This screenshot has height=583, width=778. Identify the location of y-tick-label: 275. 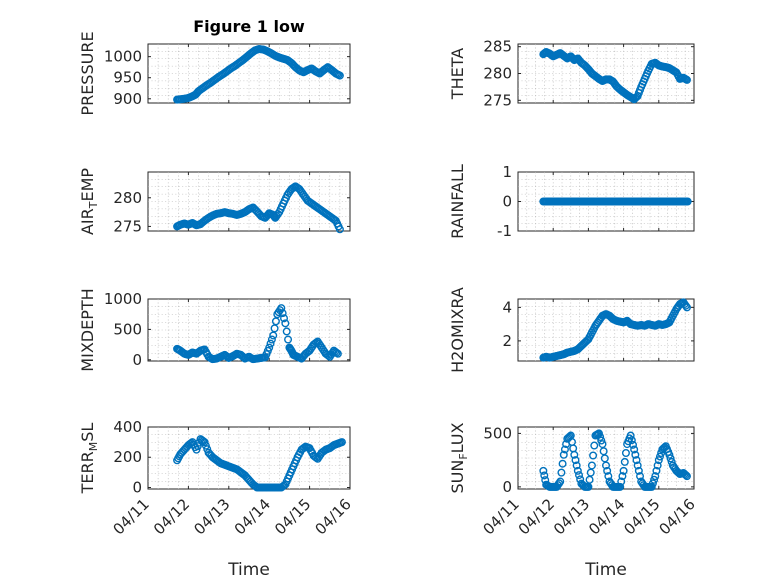
(497, 100).